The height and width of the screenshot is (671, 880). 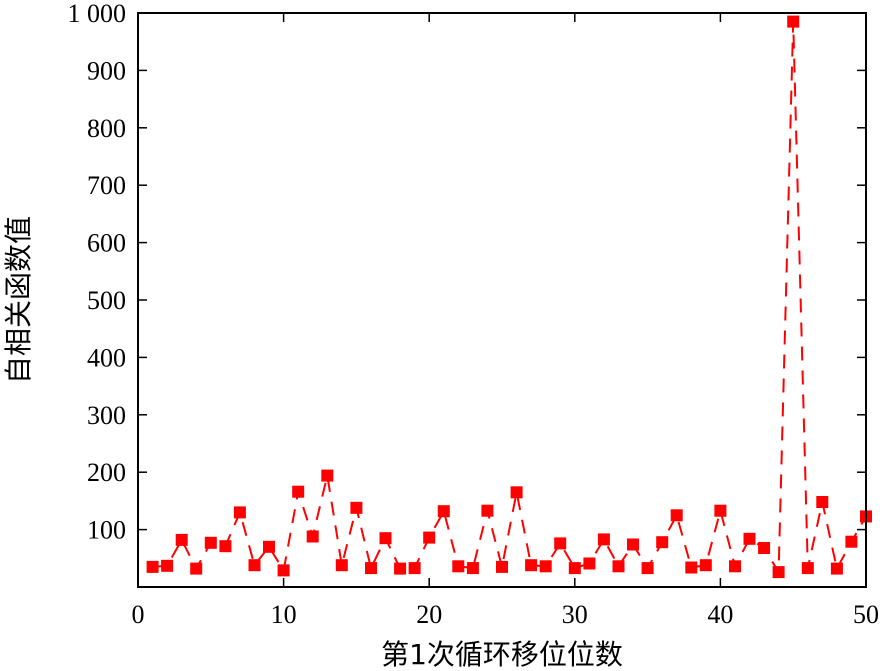 I want to click on y-tick-label: 200, so click(x=106, y=472).